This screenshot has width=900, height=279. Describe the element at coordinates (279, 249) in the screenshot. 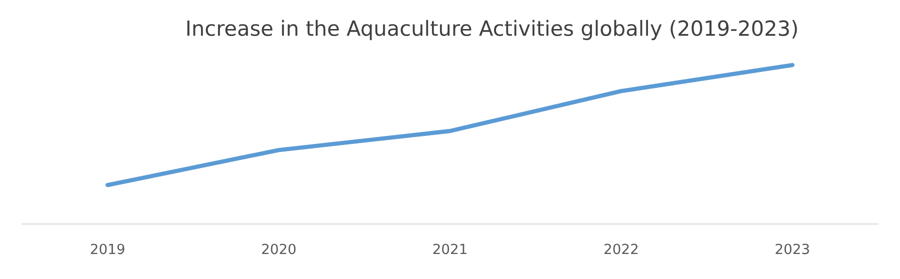

I see `x-tick-label: 2020` at that location.